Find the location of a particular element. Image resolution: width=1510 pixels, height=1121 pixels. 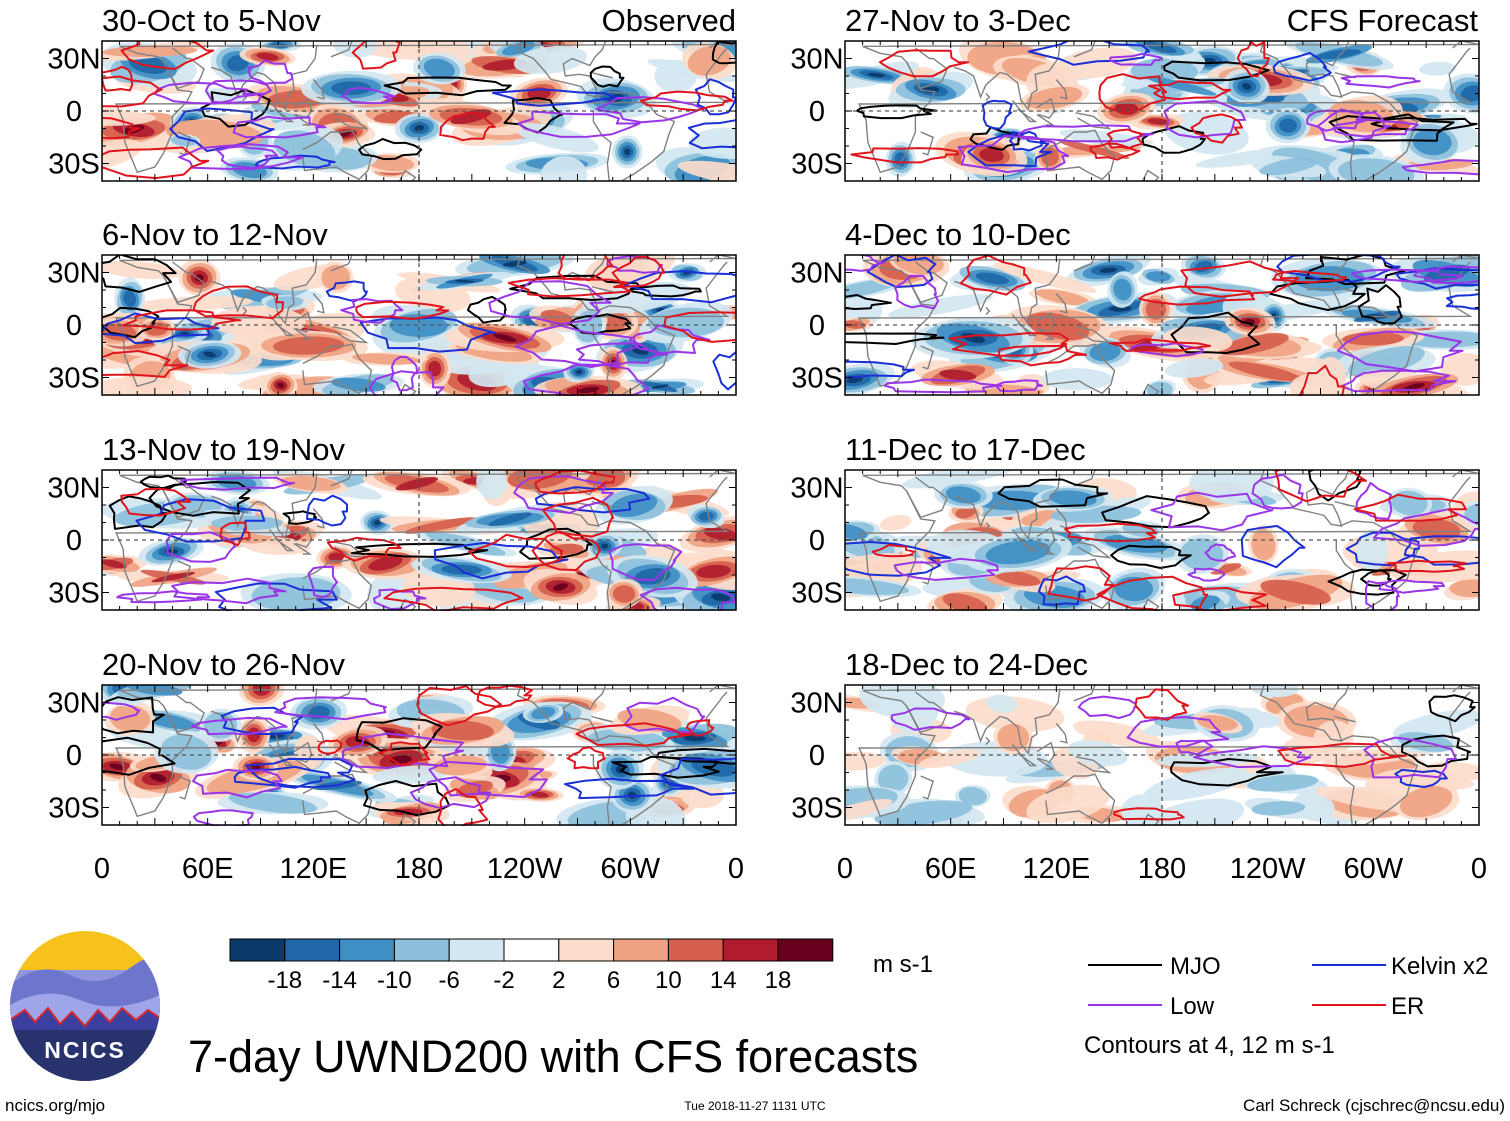

panel-title: 6-Nov to 12-Nov is located at coordinates (215, 234).